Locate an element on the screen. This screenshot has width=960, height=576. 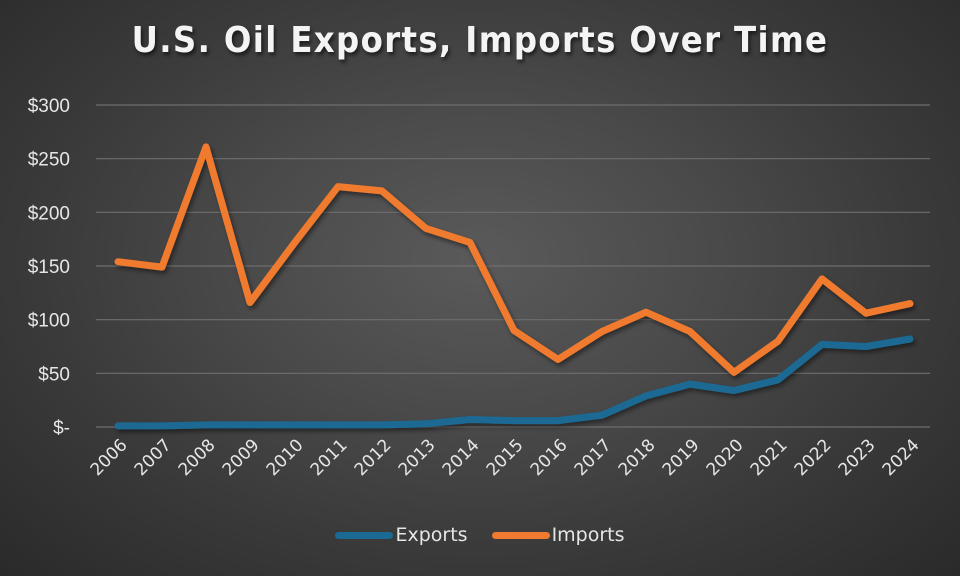
y-tick-label: $50 is located at coordinates (54, 374).